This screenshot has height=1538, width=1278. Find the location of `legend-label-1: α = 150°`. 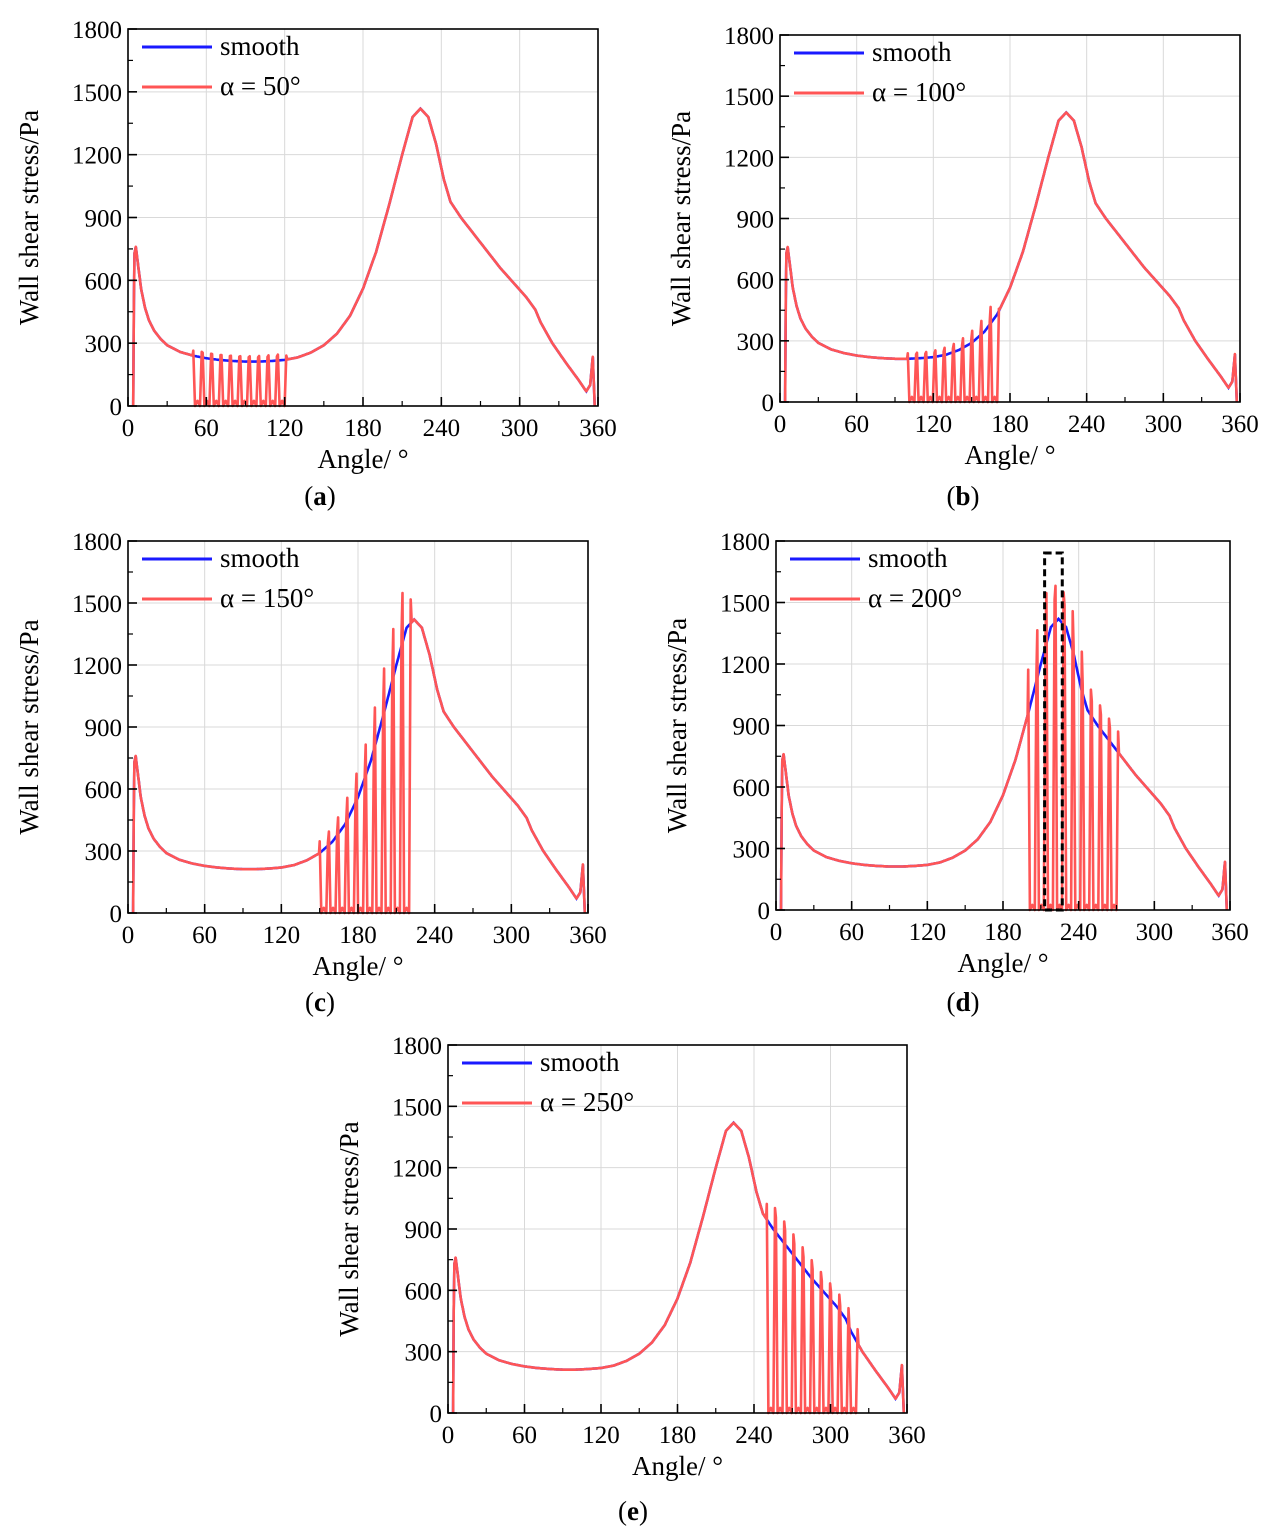

legend-label-1: α = 150° is located at coordinates (267, 598).